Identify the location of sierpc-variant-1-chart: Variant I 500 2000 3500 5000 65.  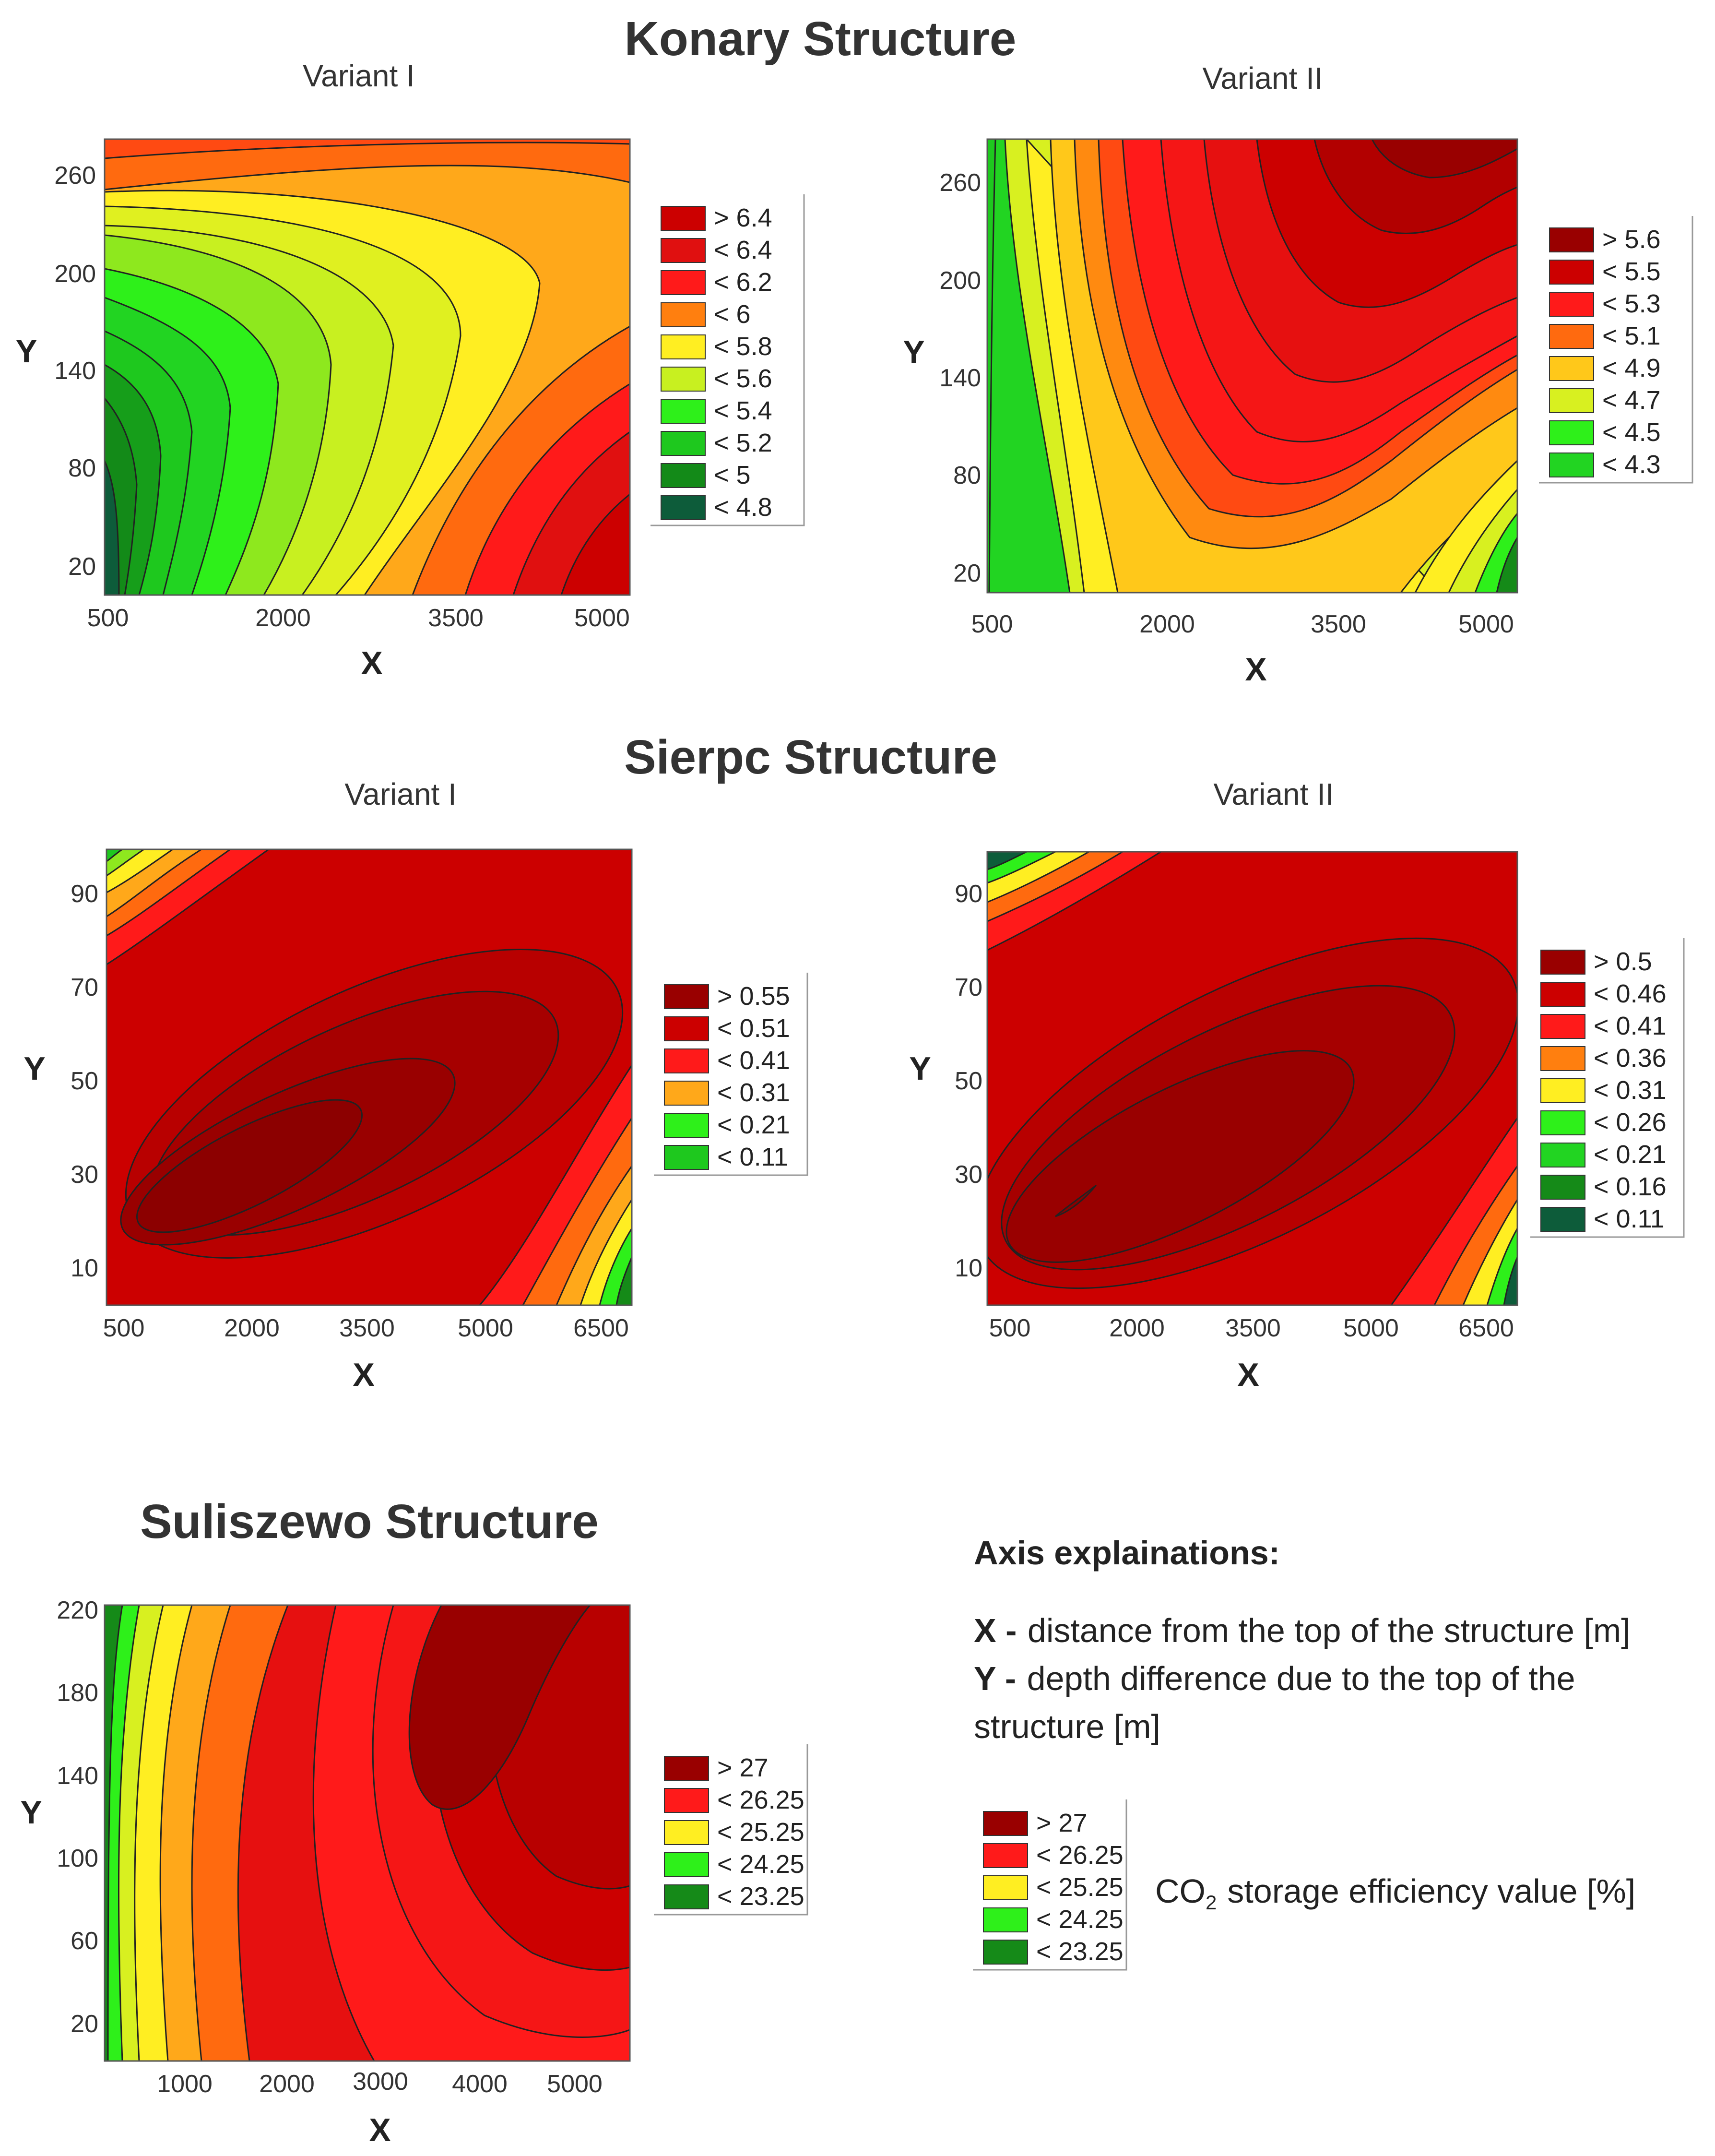
(416, 1085).